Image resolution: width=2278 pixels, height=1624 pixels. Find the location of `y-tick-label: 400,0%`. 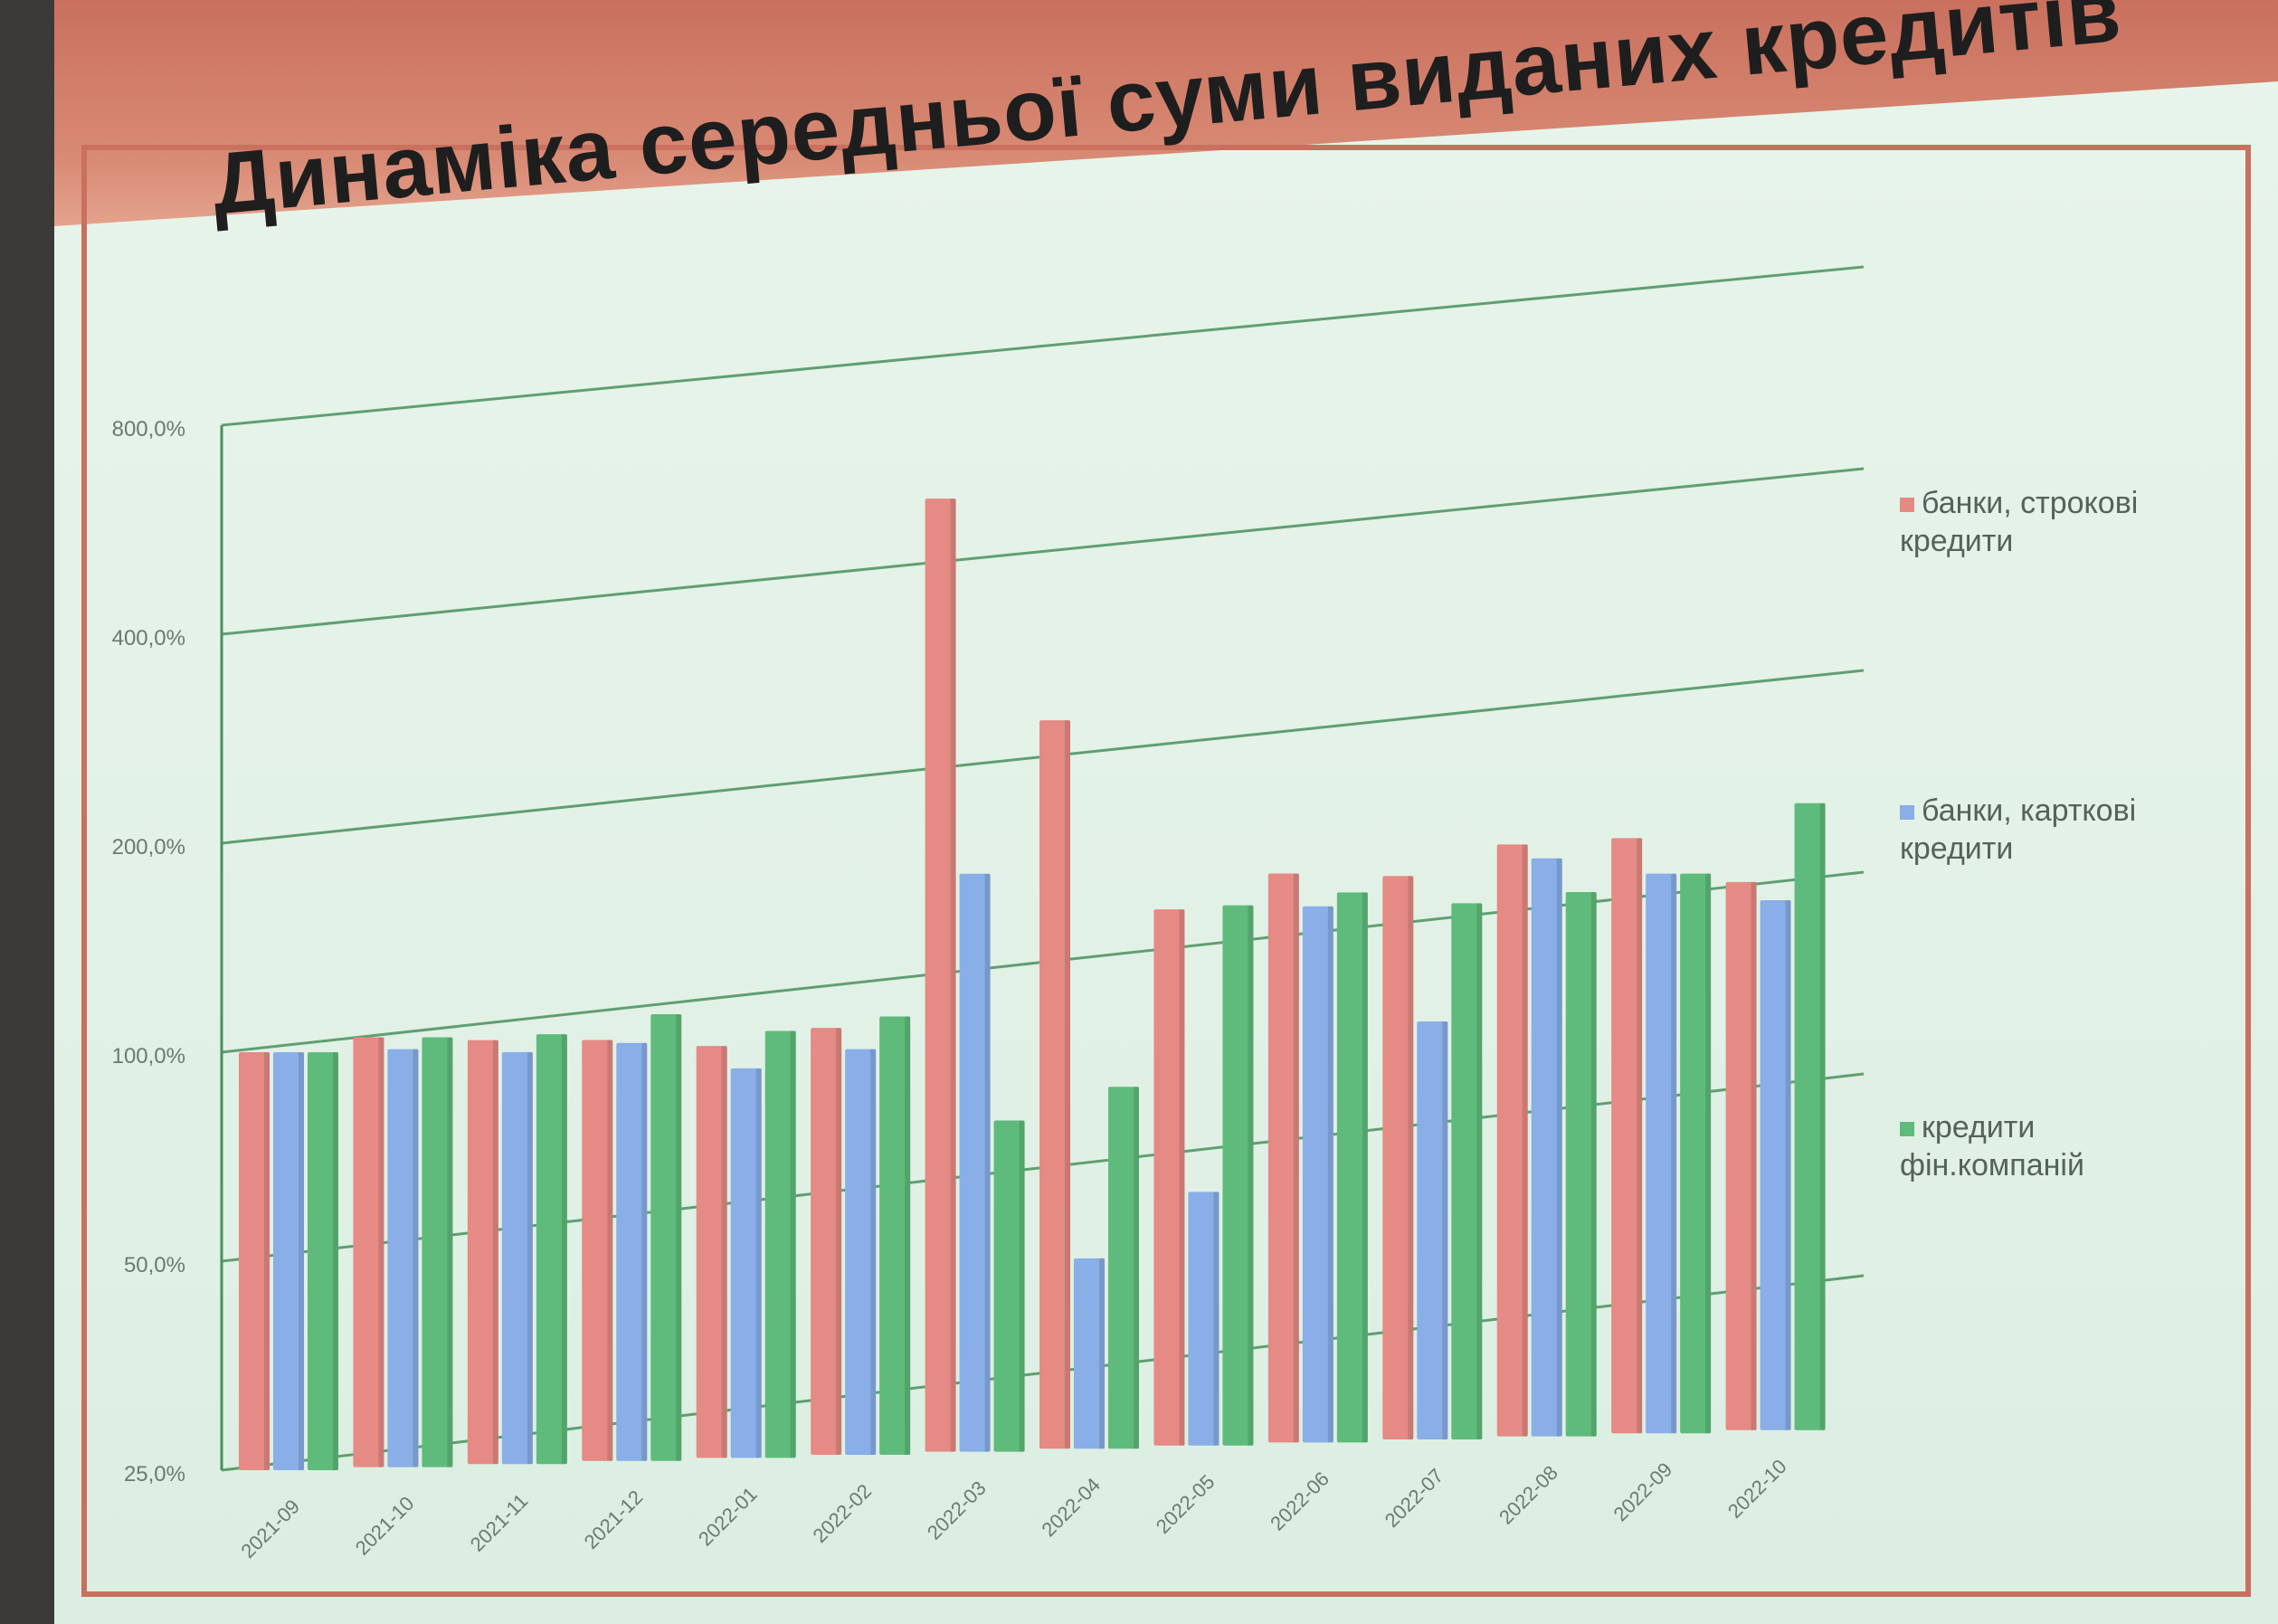

y-tick-label: 400,0% is located at coordinates (148, 638).